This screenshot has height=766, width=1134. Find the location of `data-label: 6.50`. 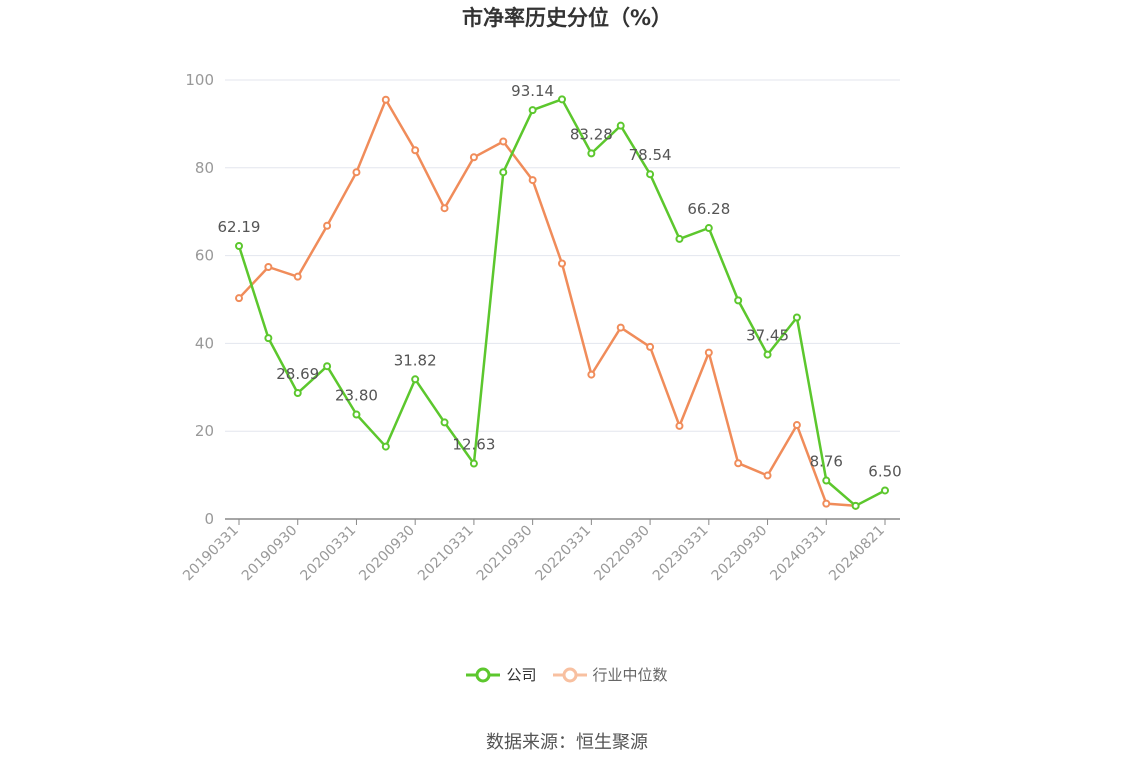

data-label: 6.50 is located at coordinates (884, 471).